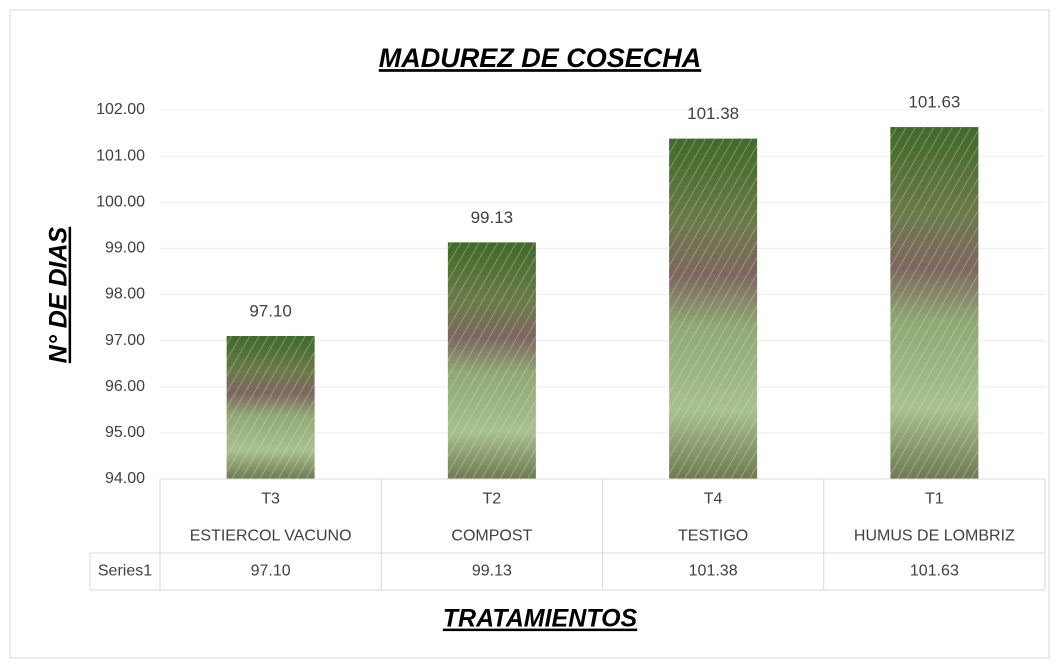 The height and width of the screenshot is (668, 1059). What do you see at coordinates (492, 499) in the screenshot?
I see `x-tick-label: T2` at bounding box center [492, 499].